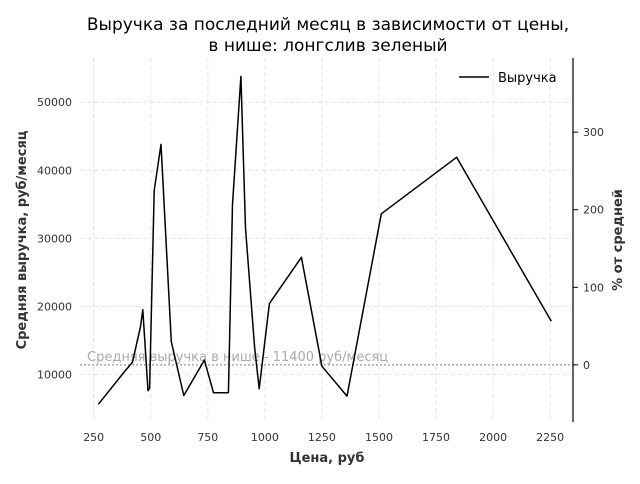  Describe the element at coordinates (327, 458) in the screenshot. I see `x-axis-label: Цена, руб` at that location.